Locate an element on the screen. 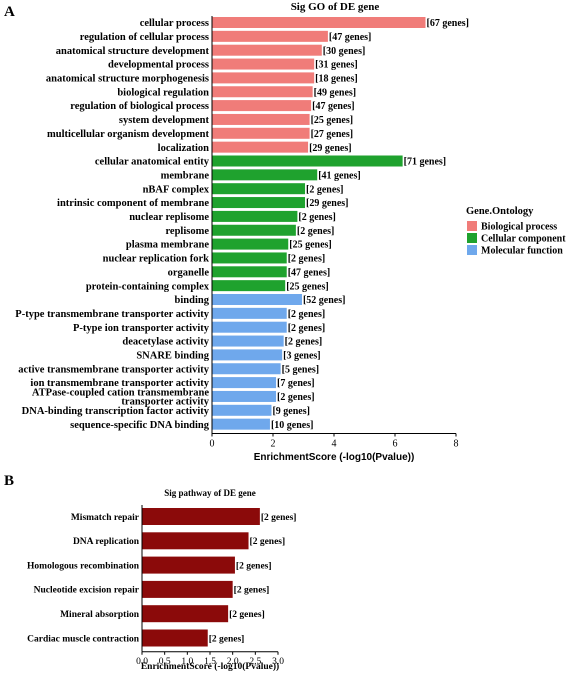 The width and height of the screenshot is (576, 680). panel-a-letter: A is located at coordinates (9, 12).